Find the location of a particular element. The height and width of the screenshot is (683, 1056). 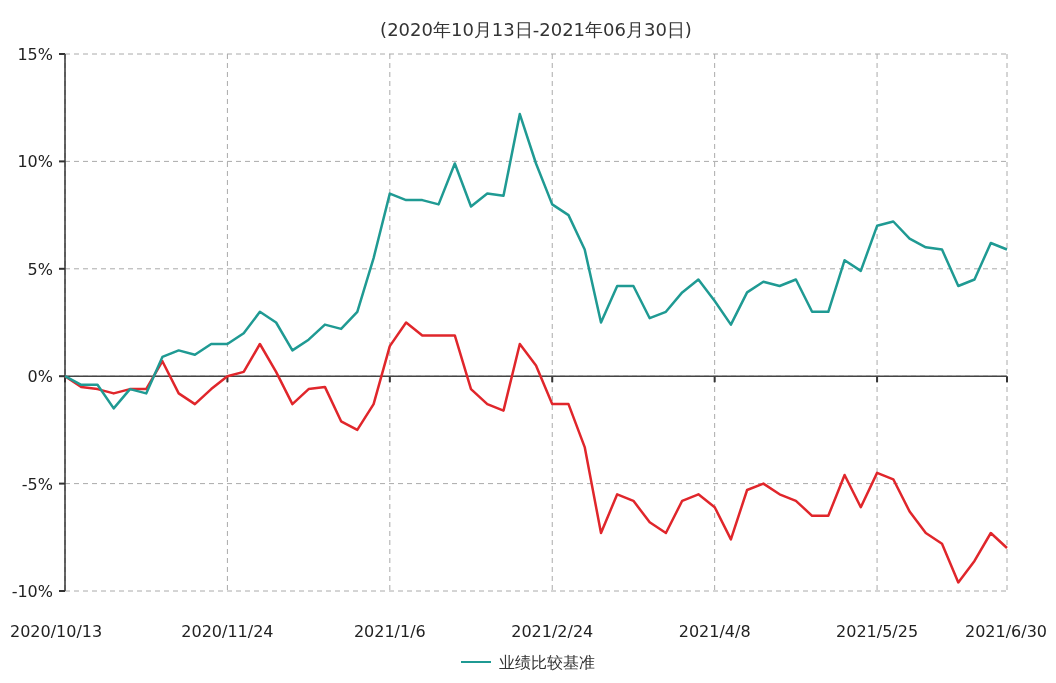

x-tick-label: 2020/11/24 is located at coordinates (227, 631).